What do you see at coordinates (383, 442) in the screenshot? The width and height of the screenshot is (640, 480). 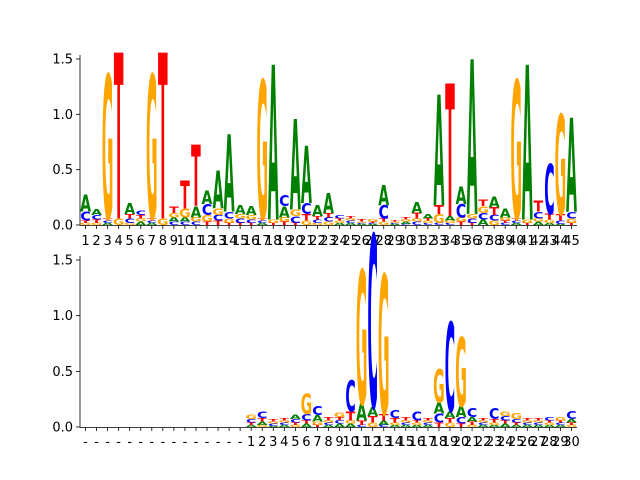 I see `x-tick-label: 13` at bounding box center [383, 442].